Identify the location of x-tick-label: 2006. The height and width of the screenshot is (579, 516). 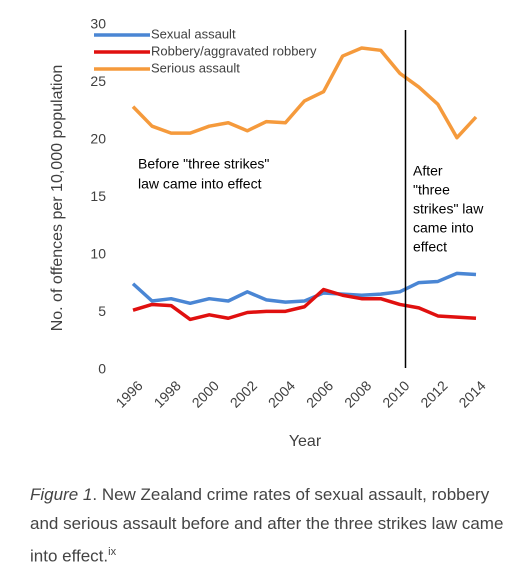
(319, 393).